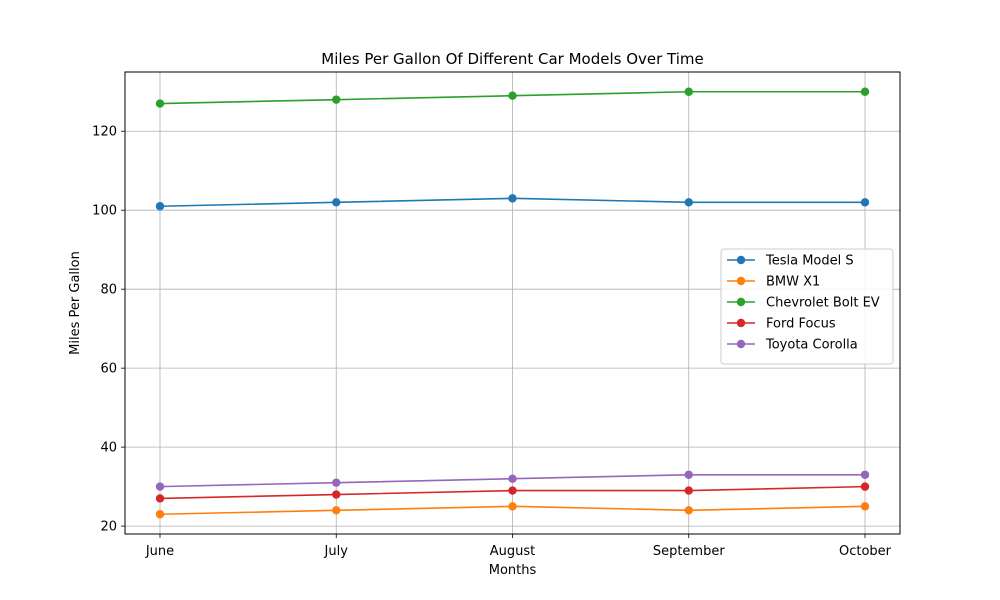 The height and width of the screenshot is (600, 1000). Describe the element at coordinates (741, 323) in the screenshot. I see `legend-swatch-marker-ford-focus` at that location.